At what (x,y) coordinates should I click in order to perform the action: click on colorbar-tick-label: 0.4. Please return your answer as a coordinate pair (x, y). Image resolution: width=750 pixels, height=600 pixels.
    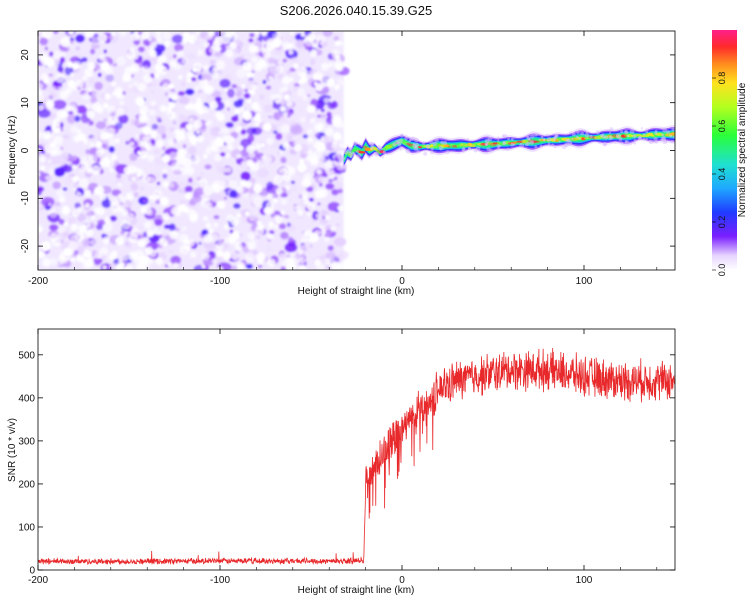
    Looking at the image, I should click on (722, 174).